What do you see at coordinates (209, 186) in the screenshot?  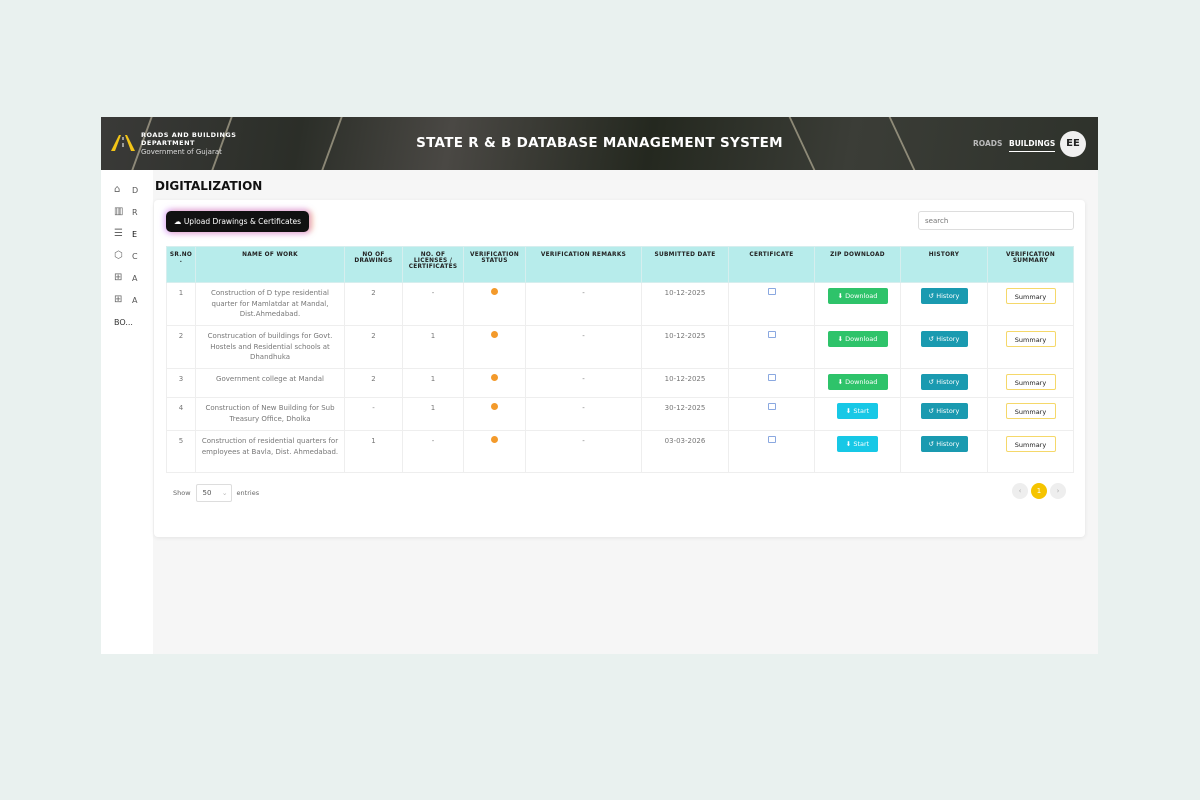 I see `page-title: DIGITALIZATION` at bounding box center [209, 186].